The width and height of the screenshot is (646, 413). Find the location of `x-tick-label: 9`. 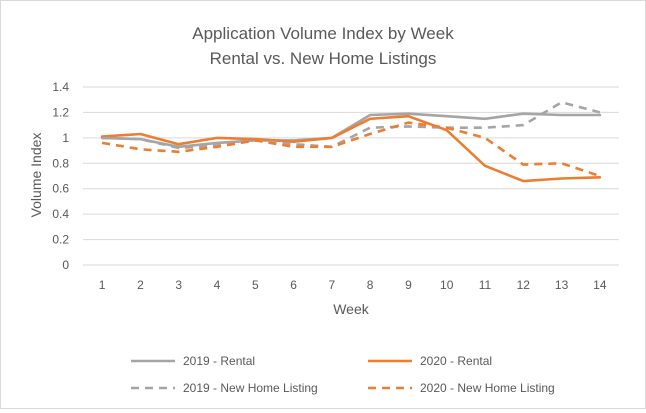

x-tick-label: 9 is located at coordinates (408, 285).